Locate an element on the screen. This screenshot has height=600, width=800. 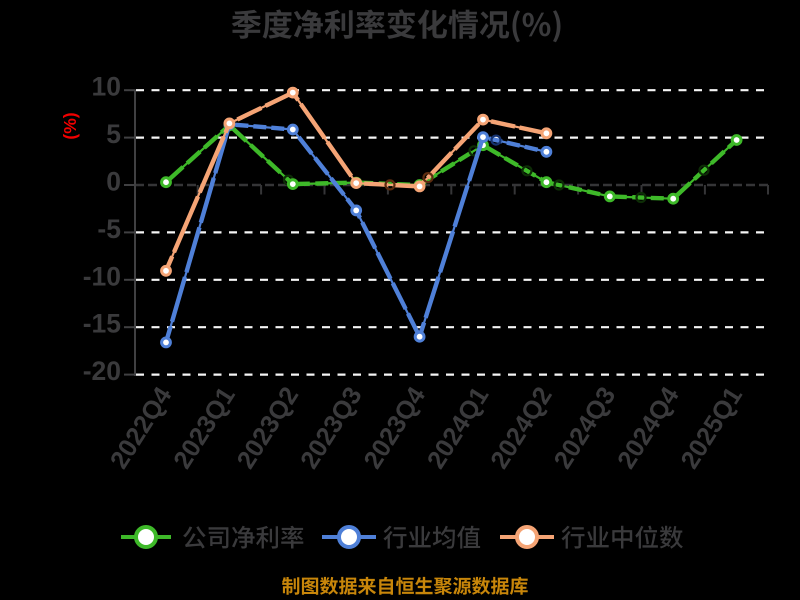
svg-text: 0 is located at coordinates (113, 182).